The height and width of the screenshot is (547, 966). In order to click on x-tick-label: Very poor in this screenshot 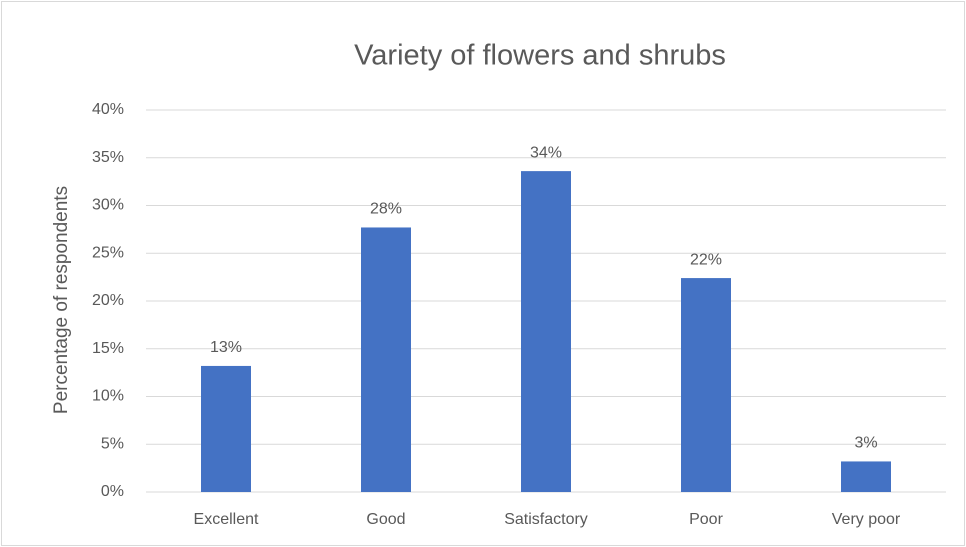, I will do `click(866, 519)`.